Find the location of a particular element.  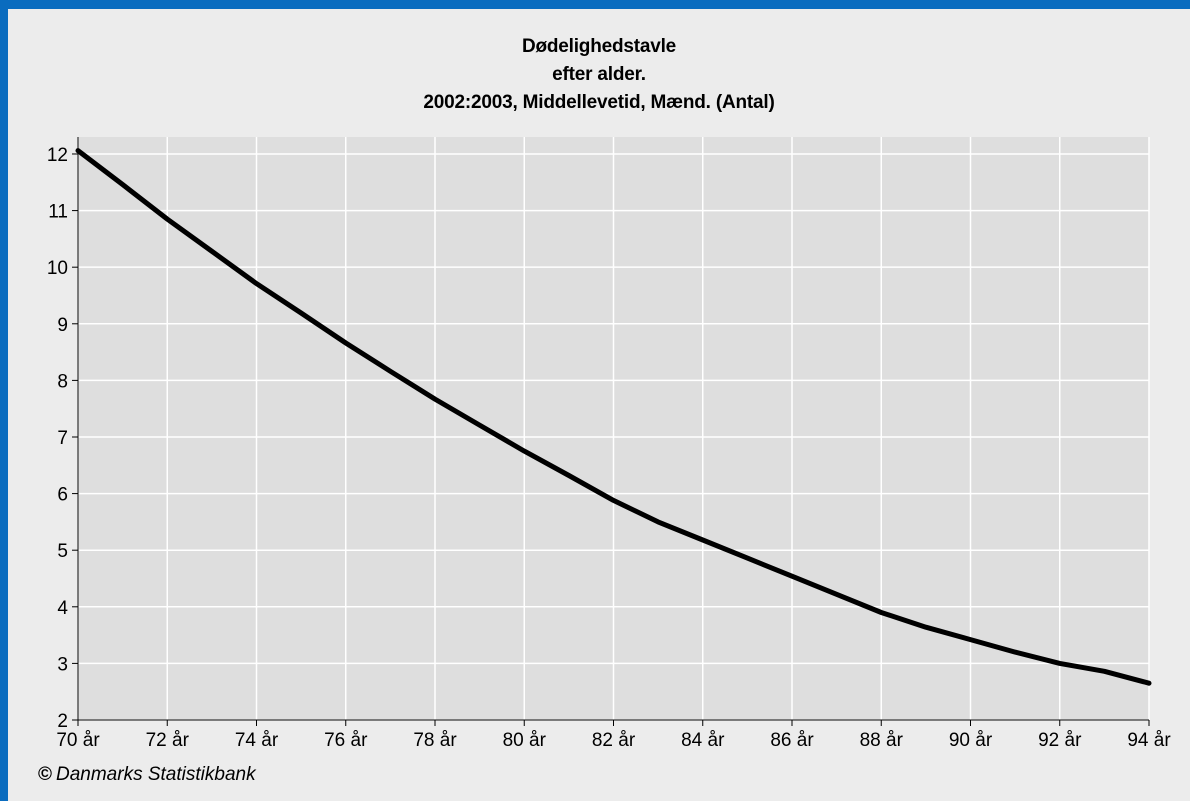

x-tick-label: 86 år is located at coordinates (792, 740).